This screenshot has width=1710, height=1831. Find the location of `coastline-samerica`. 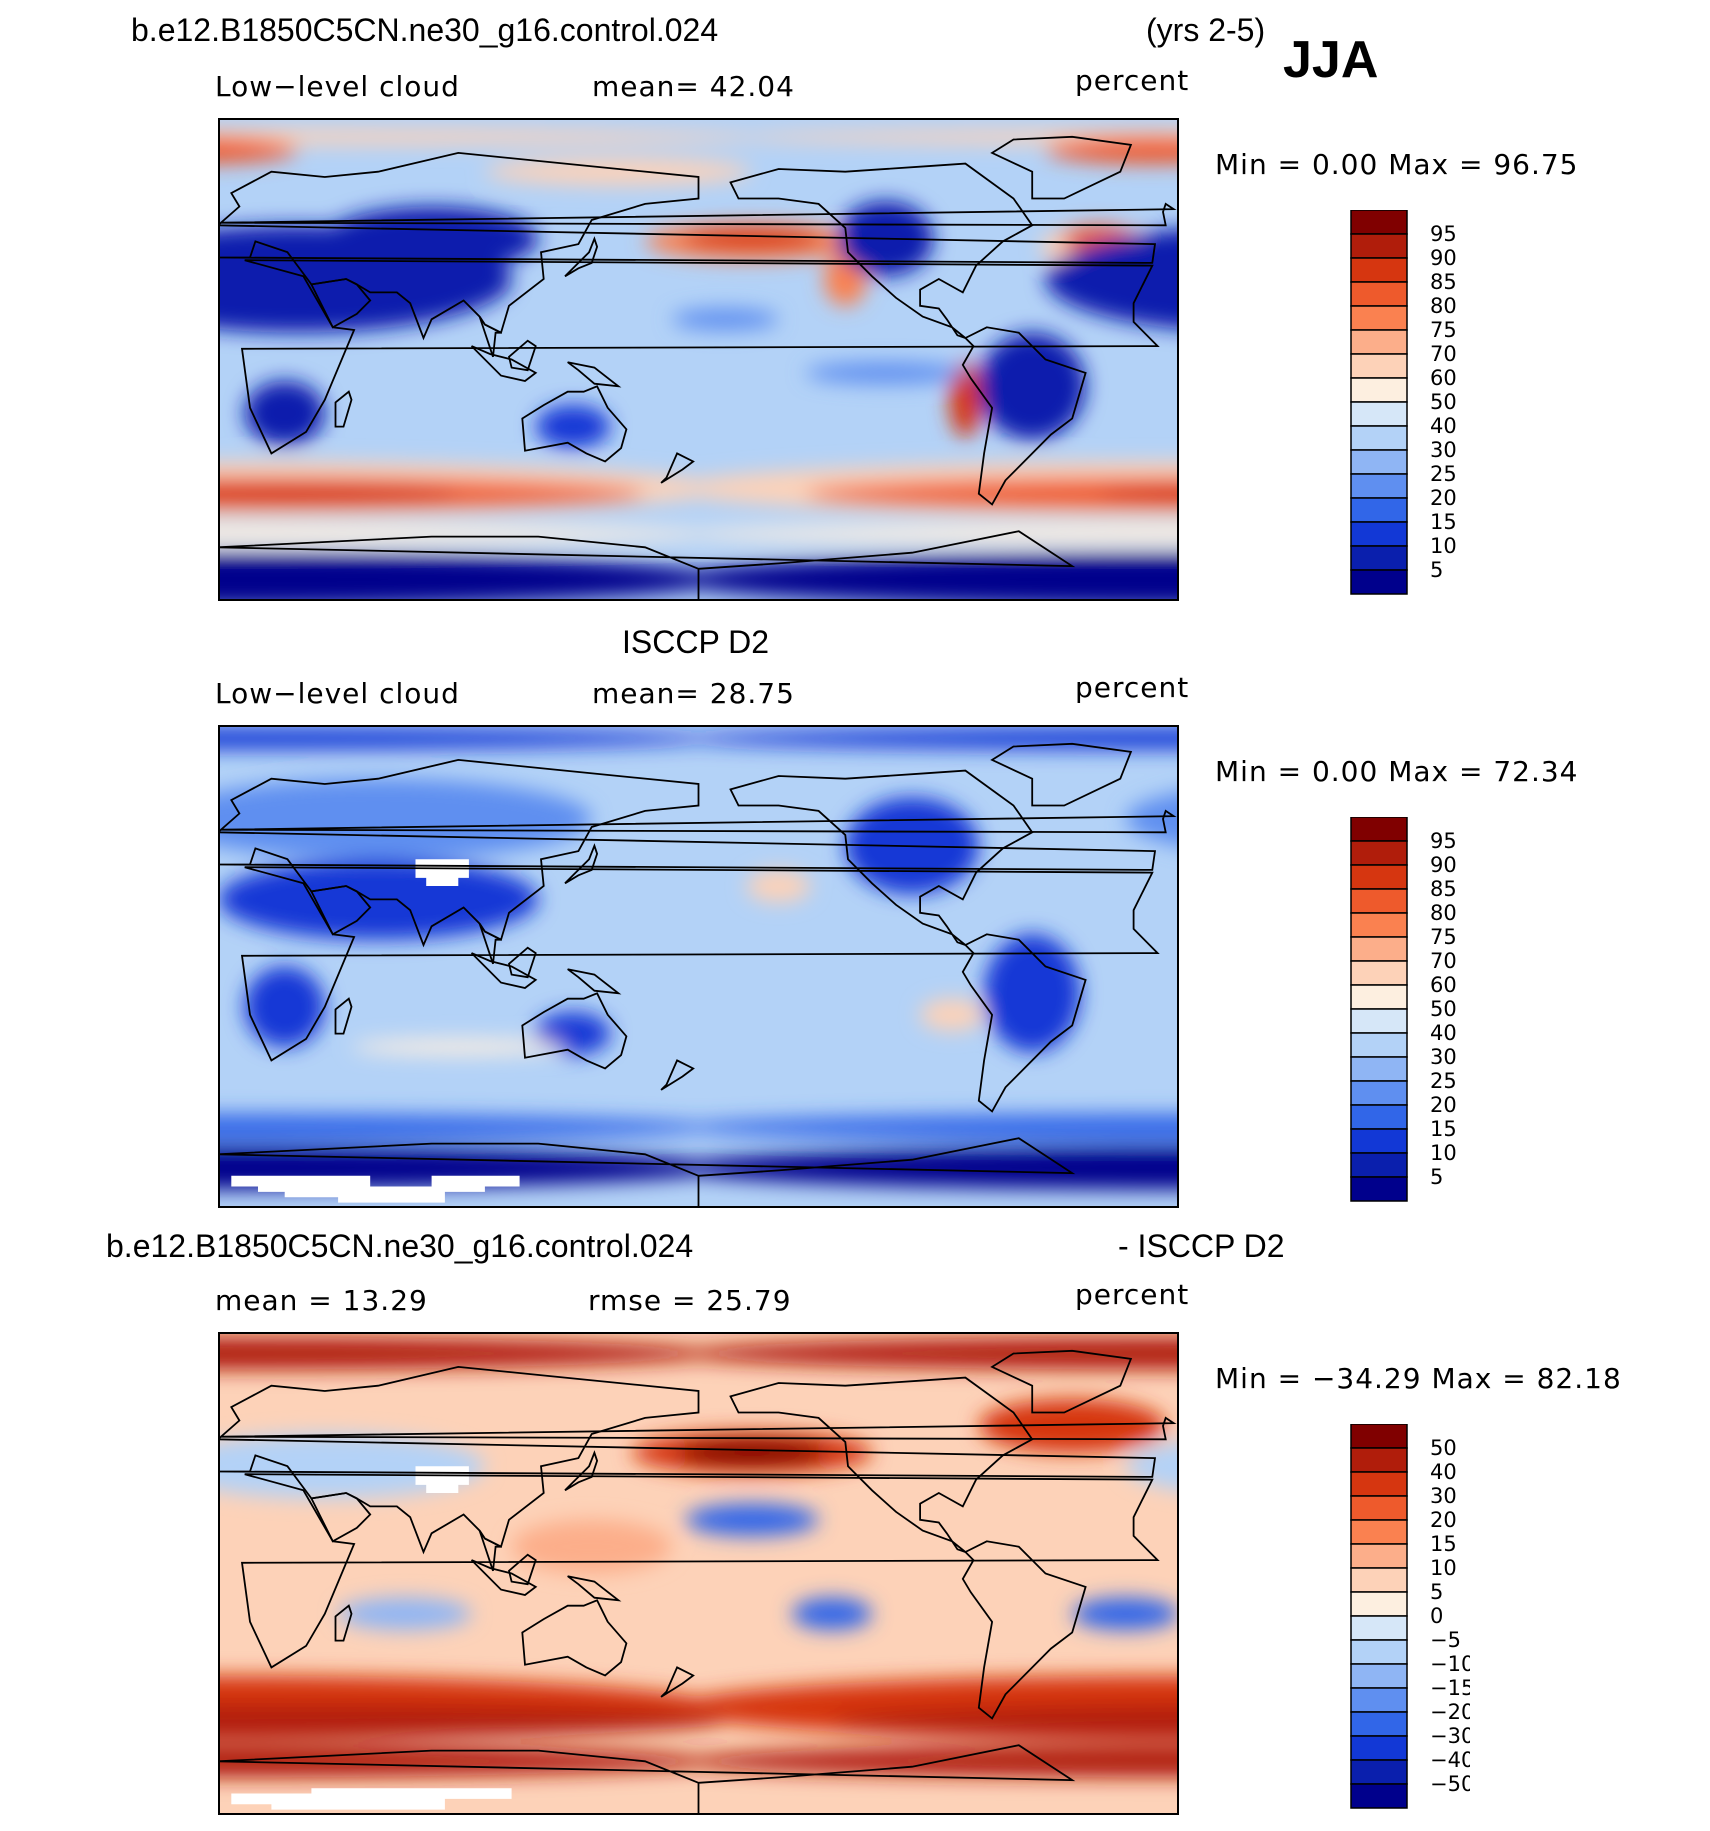

coastline-samerica is located at coordinates (1024, 416).